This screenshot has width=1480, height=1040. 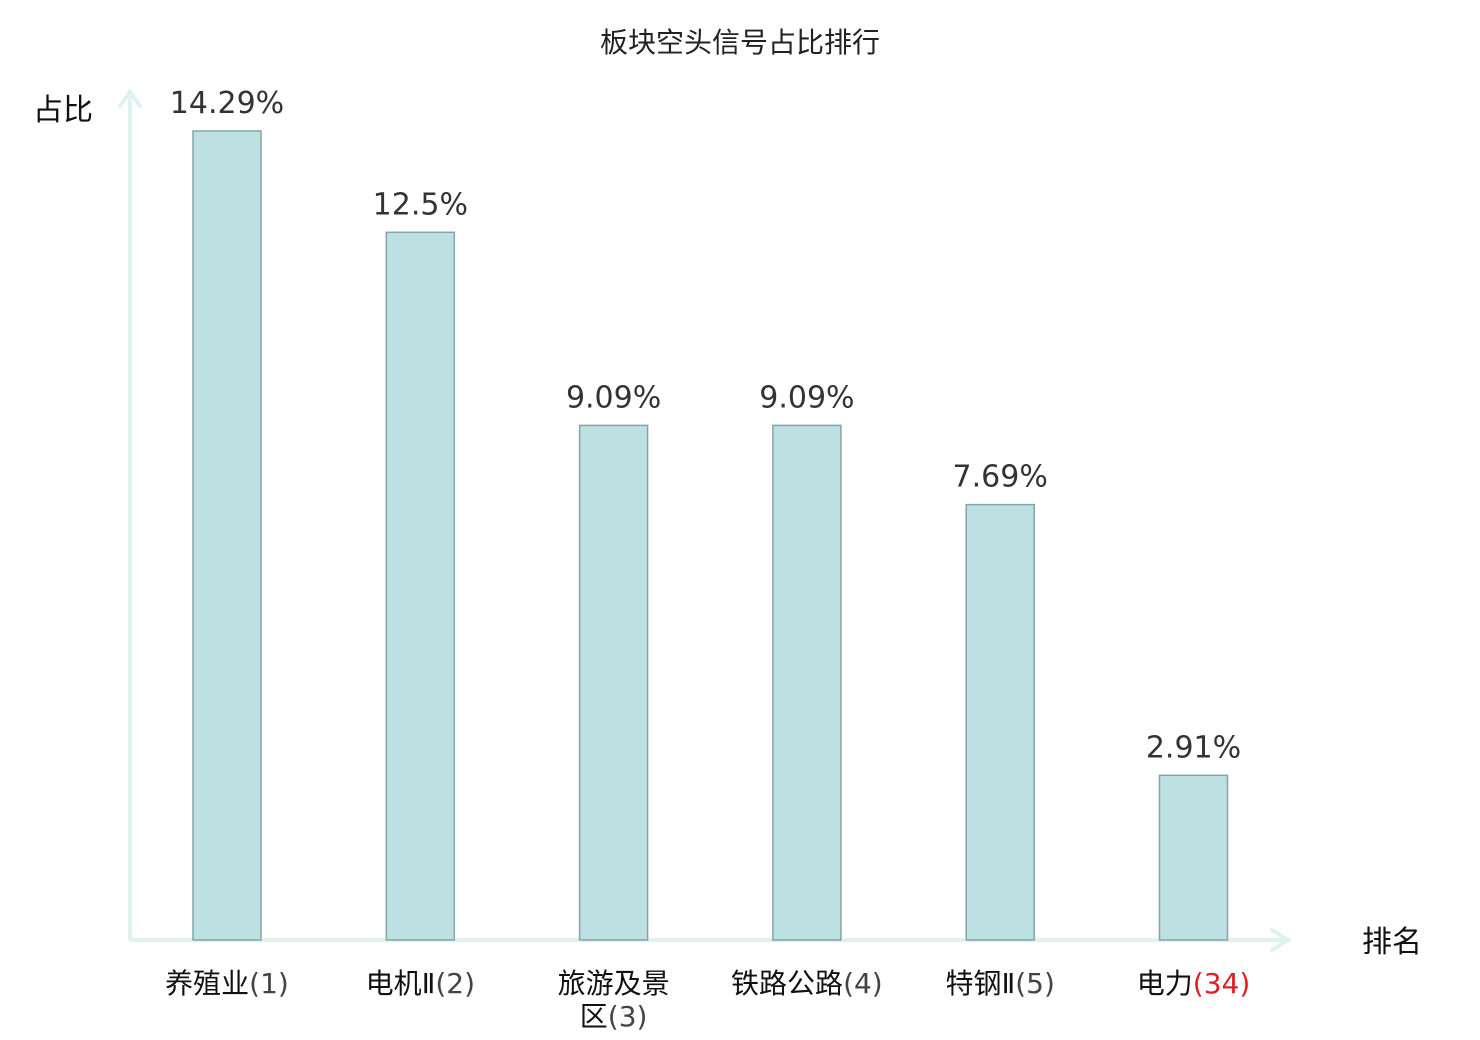 What do you see at coordinates (1035, 983) in the screenshot?
I see `category-rank-5: (5)` at bounding box center [1035, 983].